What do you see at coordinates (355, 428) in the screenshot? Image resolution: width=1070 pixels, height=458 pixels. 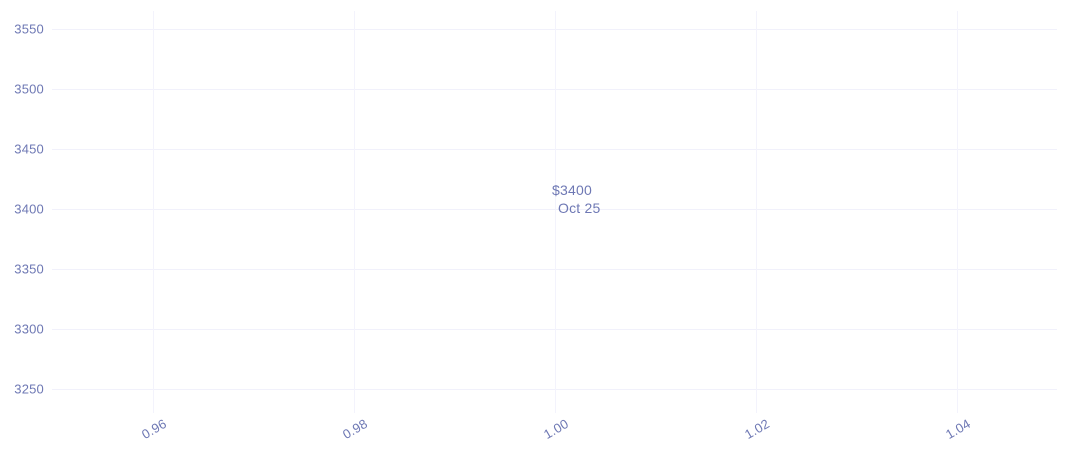 I see `x-axis-tick-label: 0.98` at bounding box center [355, 428].